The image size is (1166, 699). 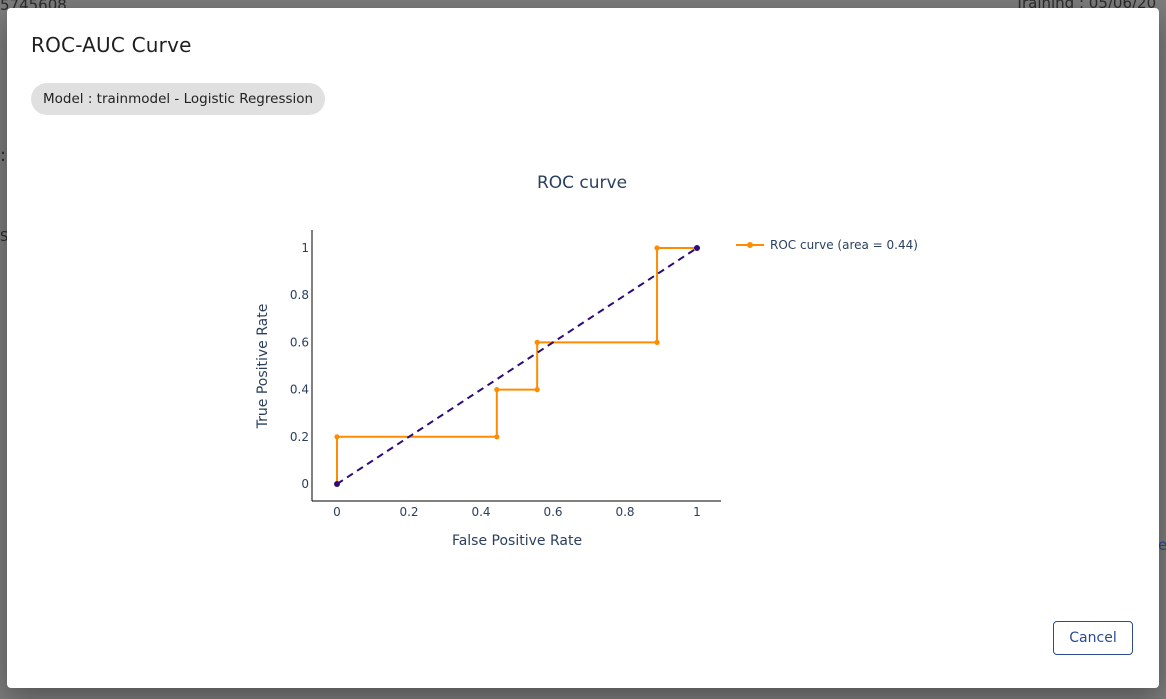 I want to click on background-glyph: :, so click(x=3, y=155).